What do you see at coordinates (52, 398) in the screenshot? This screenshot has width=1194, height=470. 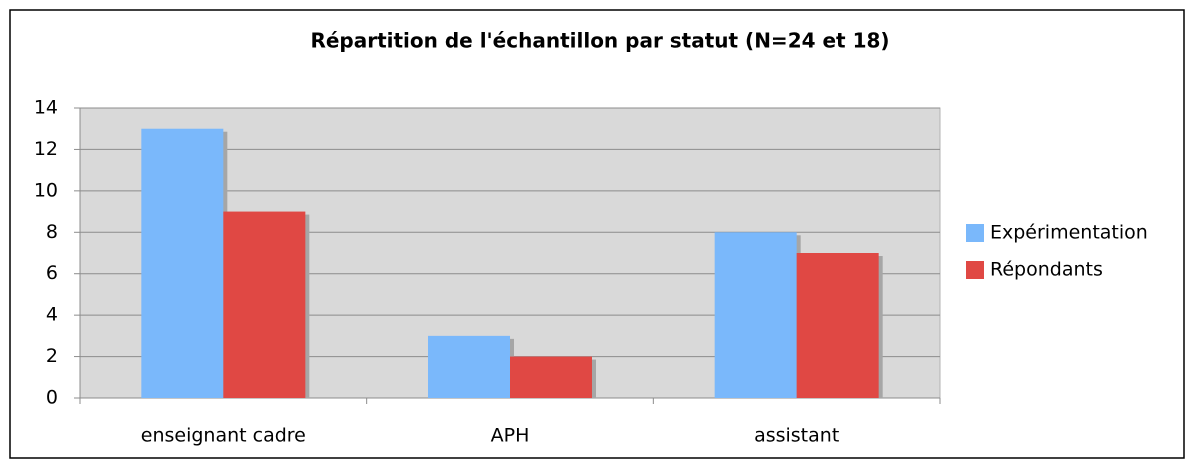 I see `y-tick-label: 0` at bounding box center [52, 398].